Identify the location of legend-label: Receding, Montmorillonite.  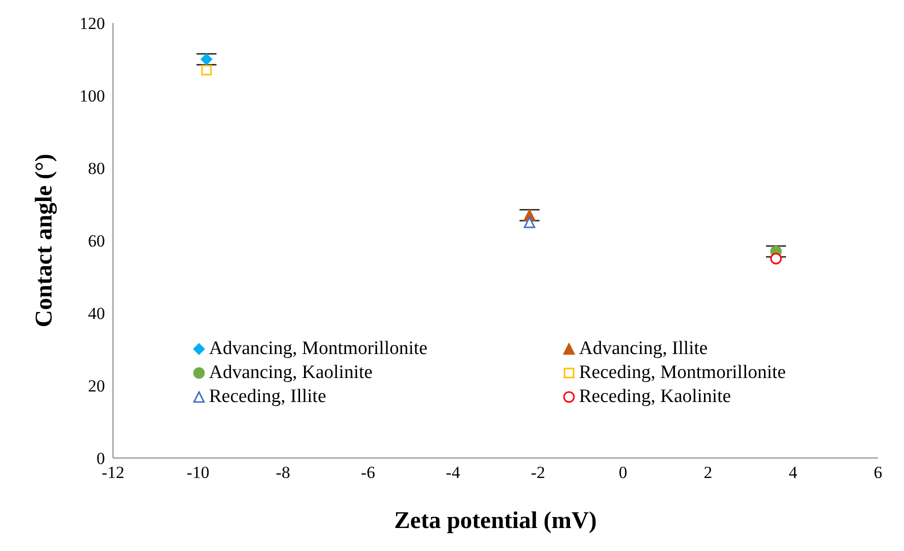
(682, 373).